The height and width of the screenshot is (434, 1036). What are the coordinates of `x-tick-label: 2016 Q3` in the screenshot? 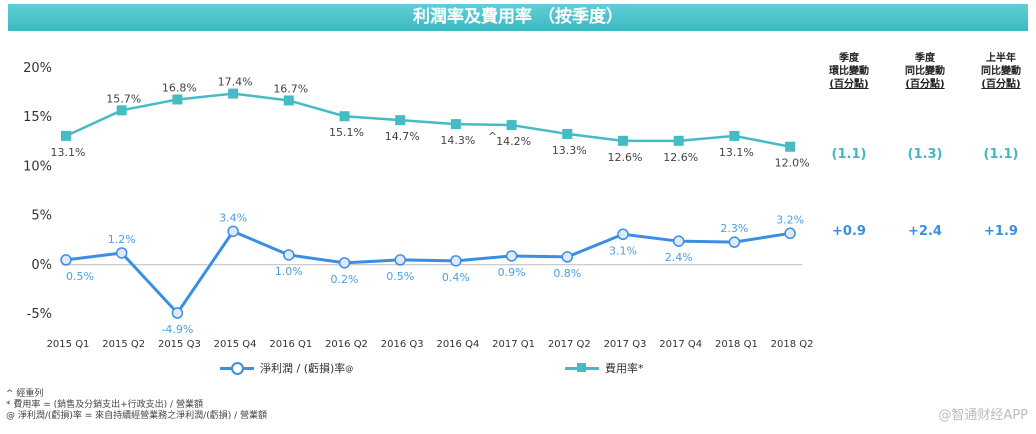 It's located at (402, 344).